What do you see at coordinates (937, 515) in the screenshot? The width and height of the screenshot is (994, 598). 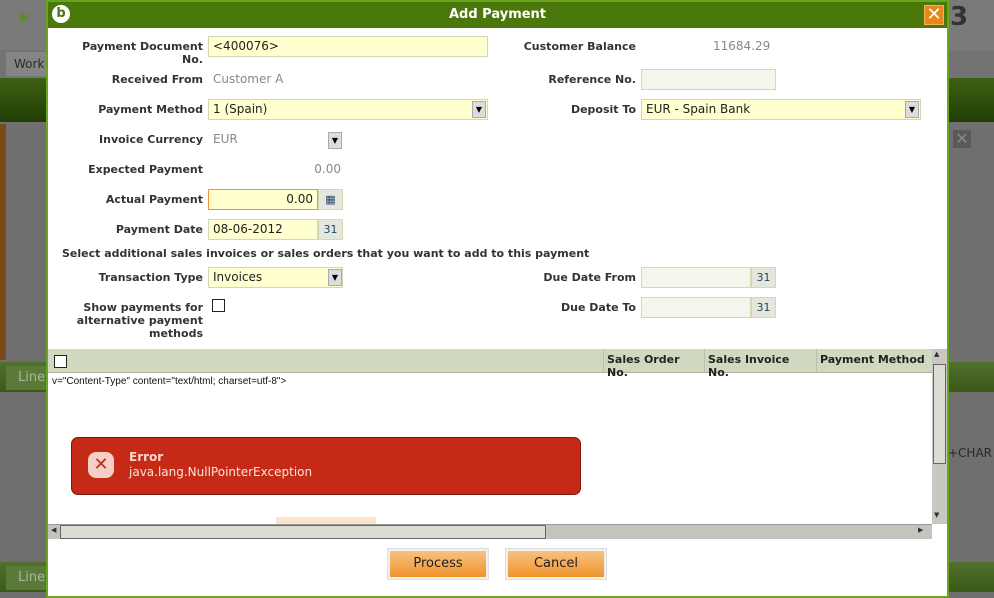 I see `scroll-down-icon: ▼` at bounding box center [937, 515].